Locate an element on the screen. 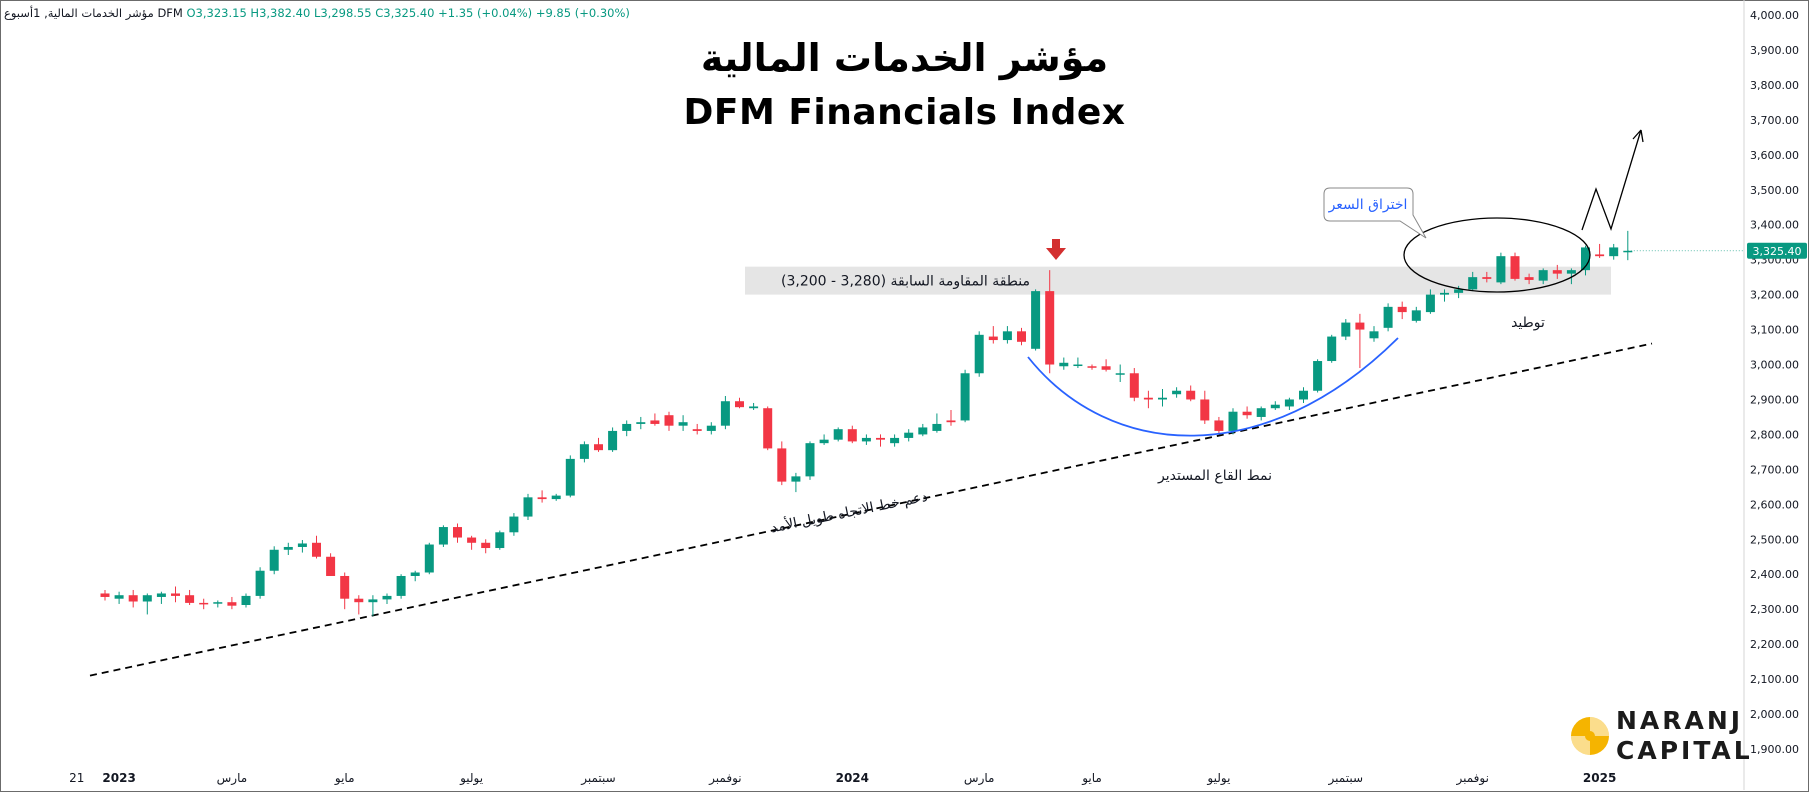 The width and height of the screenshot is (1809, 792). price-tick-label: 2,600.00 is located at coordinates (1774, 504).